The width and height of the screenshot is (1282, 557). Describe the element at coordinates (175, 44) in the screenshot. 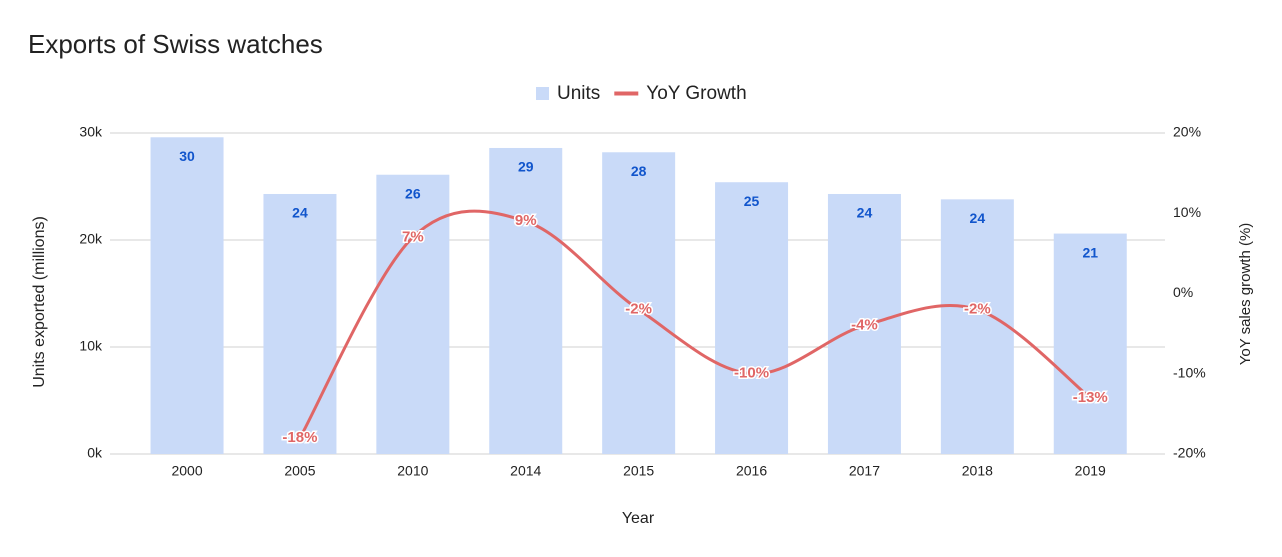

I see `chart-title: Exports of Swiss watches` at that location.